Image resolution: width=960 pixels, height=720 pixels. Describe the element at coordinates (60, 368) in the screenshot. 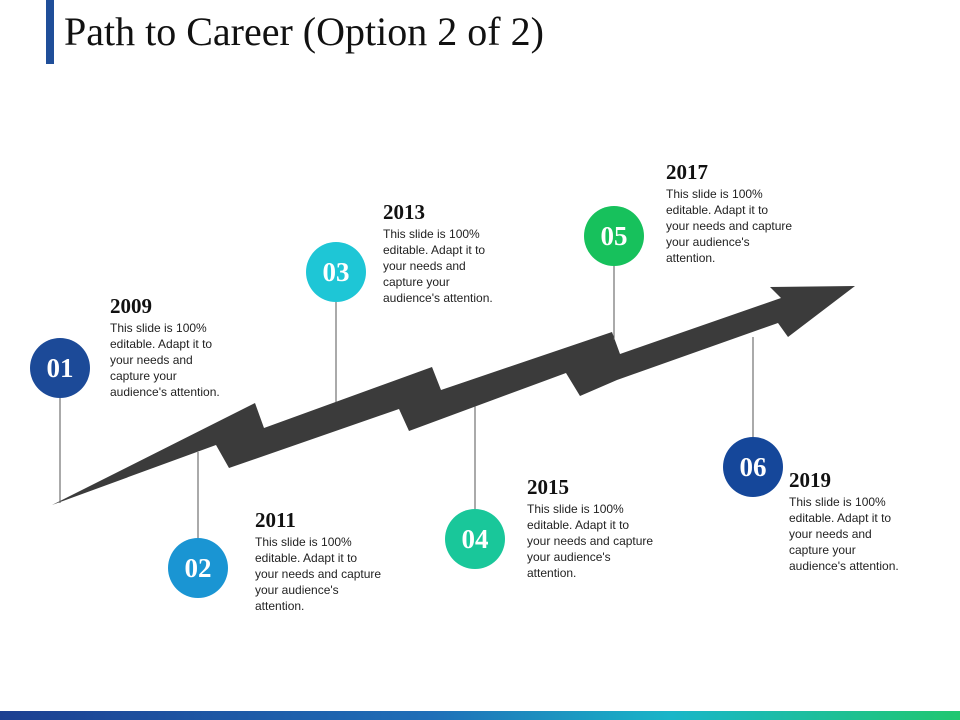

I see `milestone-number-circle: 01` at that location.